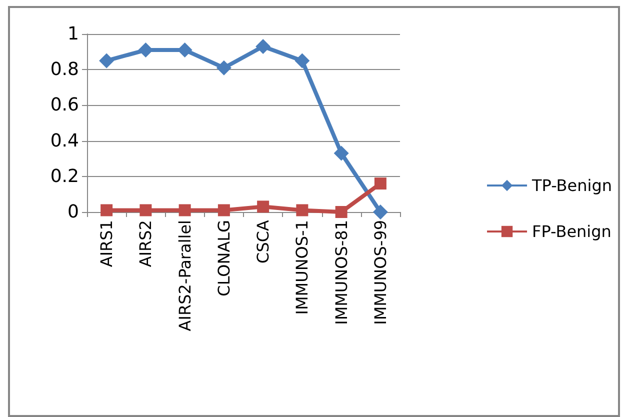 The width and height of the screenshot is (629, 417). I want to click on y-tick-label: 0.6, so click(64, 105).